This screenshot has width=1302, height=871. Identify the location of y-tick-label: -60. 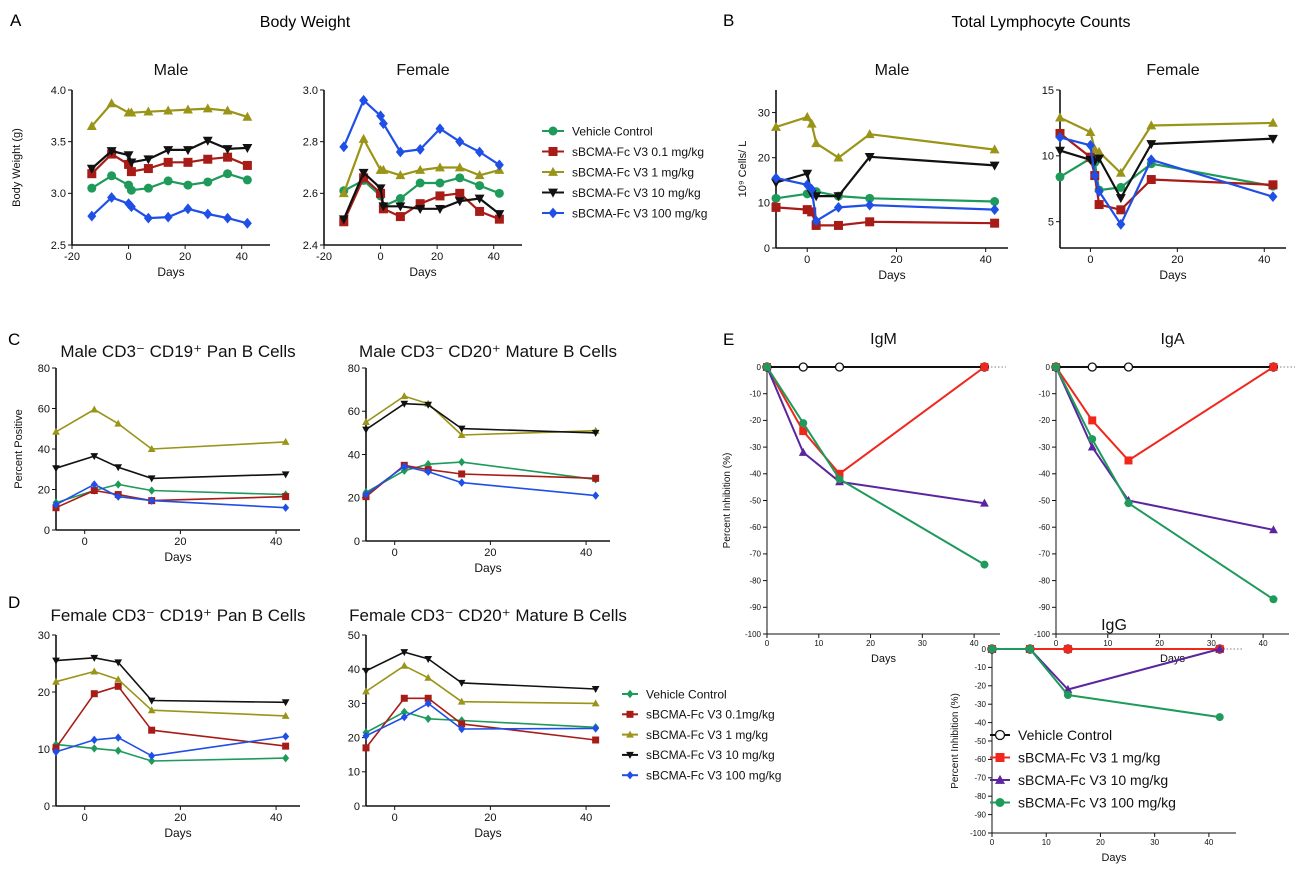
(755, 527).